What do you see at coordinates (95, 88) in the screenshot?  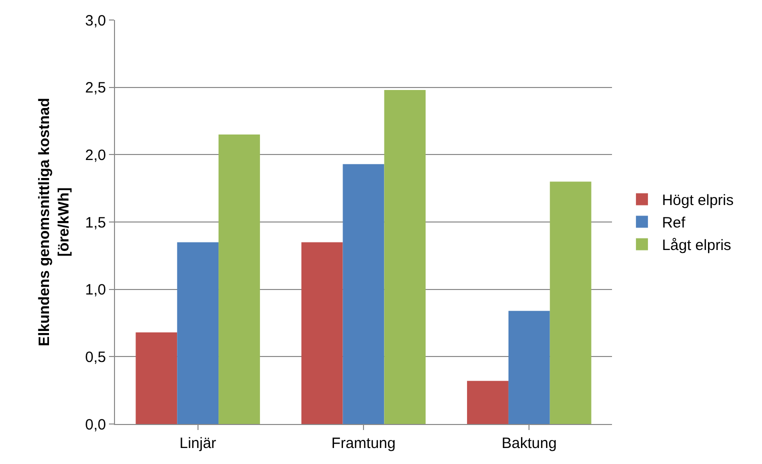 I see `y-tick-label: 2,5` at bounding box center [95, 88].